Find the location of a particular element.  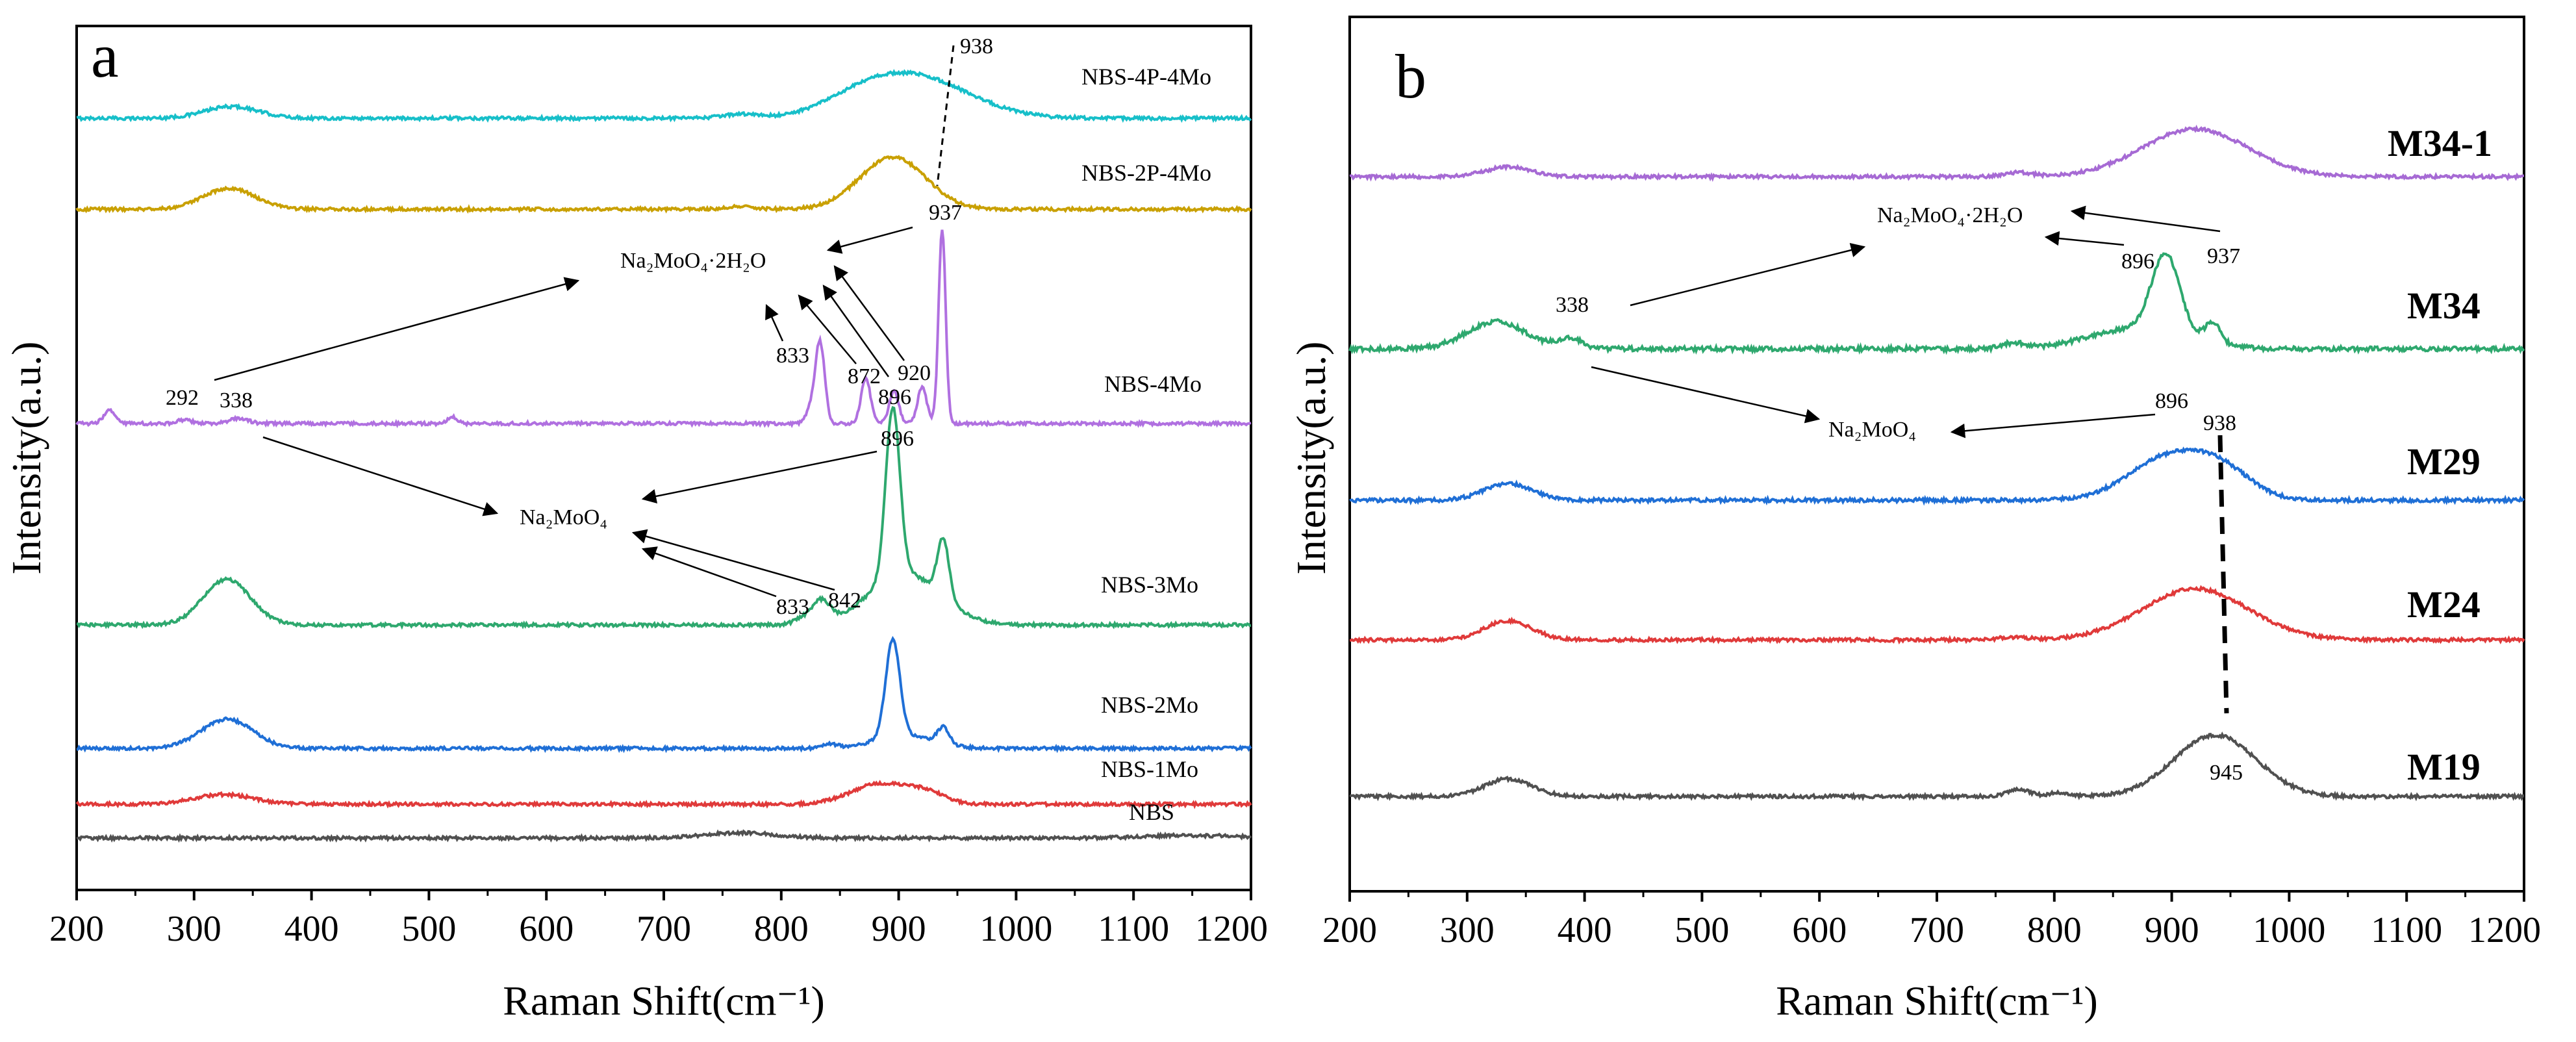

series-label-nbs: NBS is located at coordinates (1151, 812).